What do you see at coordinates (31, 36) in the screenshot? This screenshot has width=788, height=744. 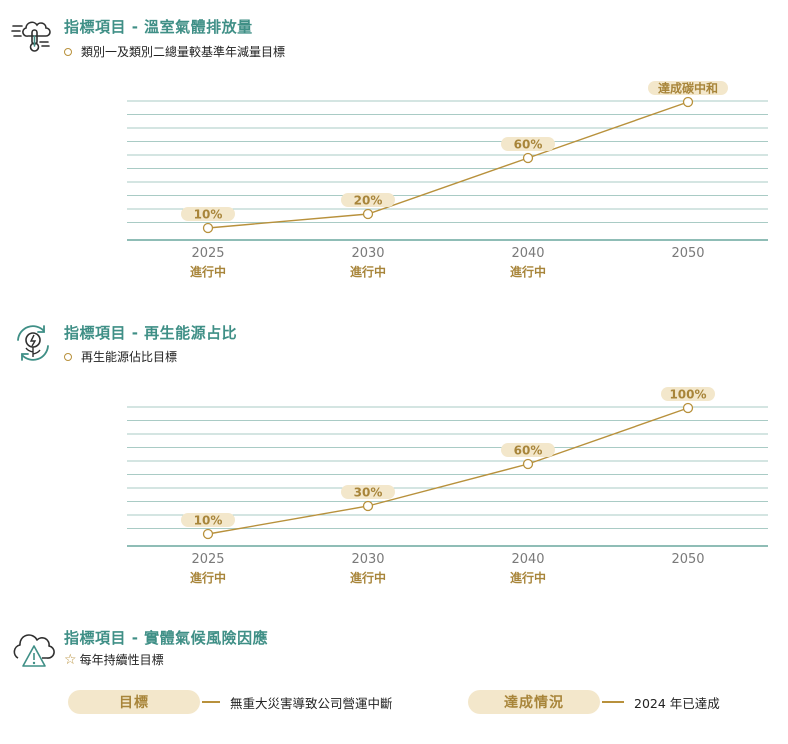 I see `thermometer-cloud-icon` at bounding box center [31, 36].